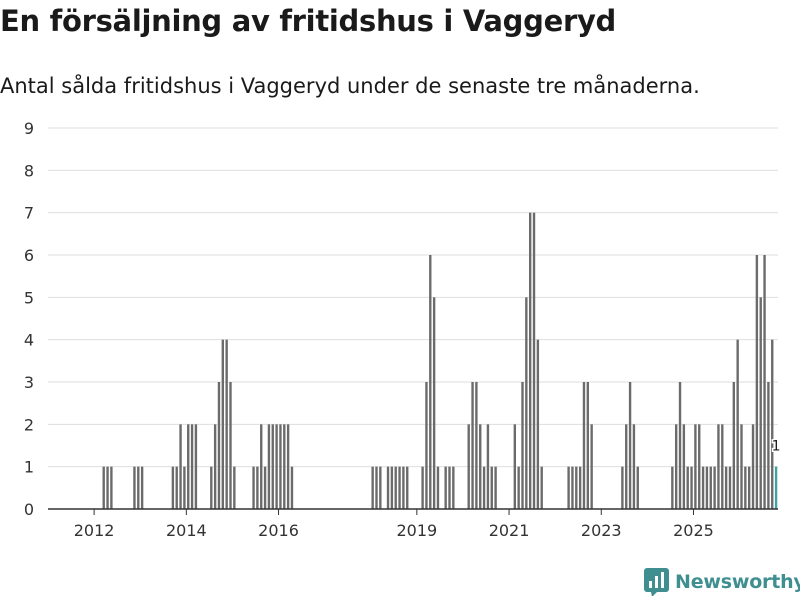 The image size is (800, 600). What do you see at coordinates (29, 213) in the screenshot?
I see `y-tick-label: 7` at bounding box center [29, 213].